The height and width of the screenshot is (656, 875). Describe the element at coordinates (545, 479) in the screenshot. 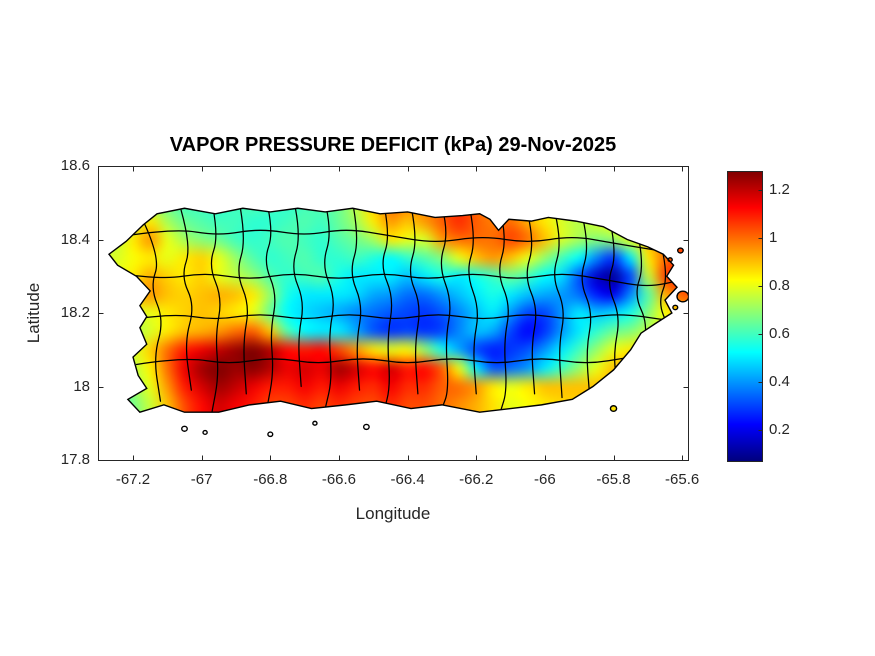

I see `x-tick-label: -66` at that location.